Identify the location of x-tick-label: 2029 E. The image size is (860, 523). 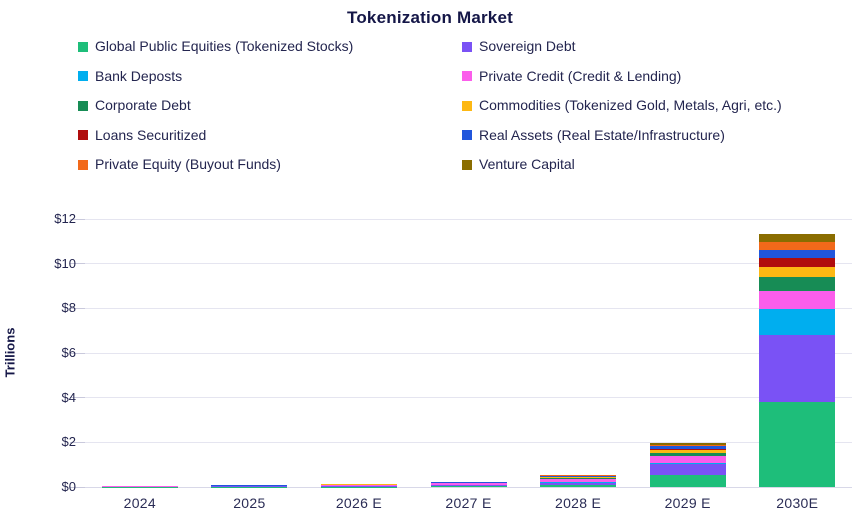
(687, 503).